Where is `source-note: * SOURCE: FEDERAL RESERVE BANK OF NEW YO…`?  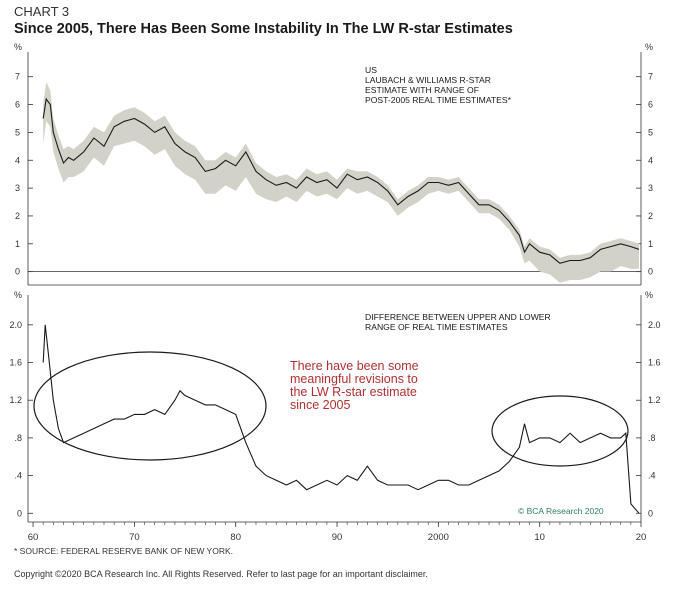 source-note: * SOURCE: FEDERAL RESERVE BANK OF NEW YO… is located at coordinates (124, 551).